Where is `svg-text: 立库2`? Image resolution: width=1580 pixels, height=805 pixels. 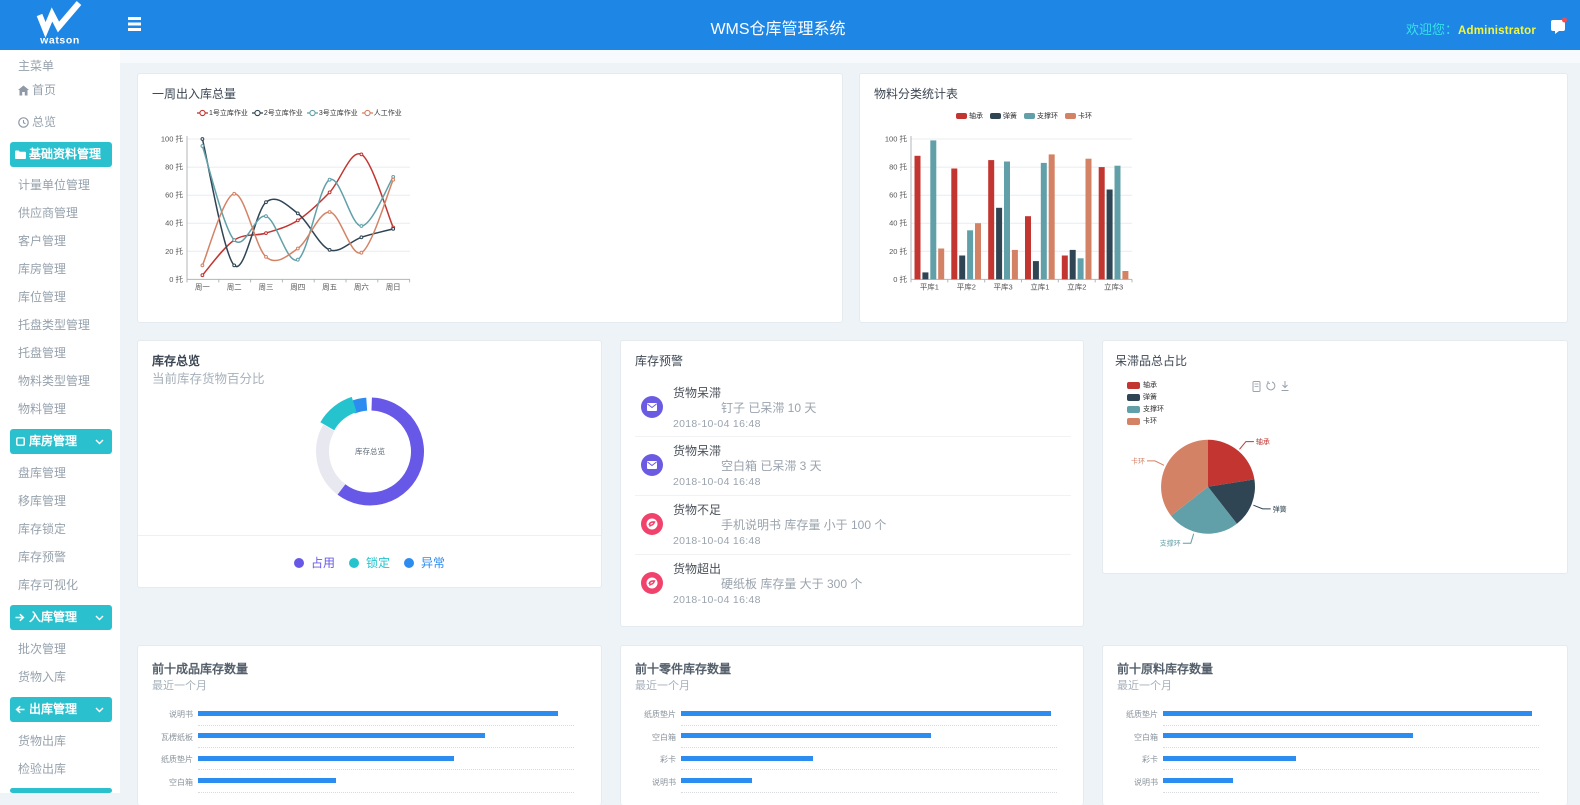
svg-text: 立库2 is located at coordinates (1076, 286).